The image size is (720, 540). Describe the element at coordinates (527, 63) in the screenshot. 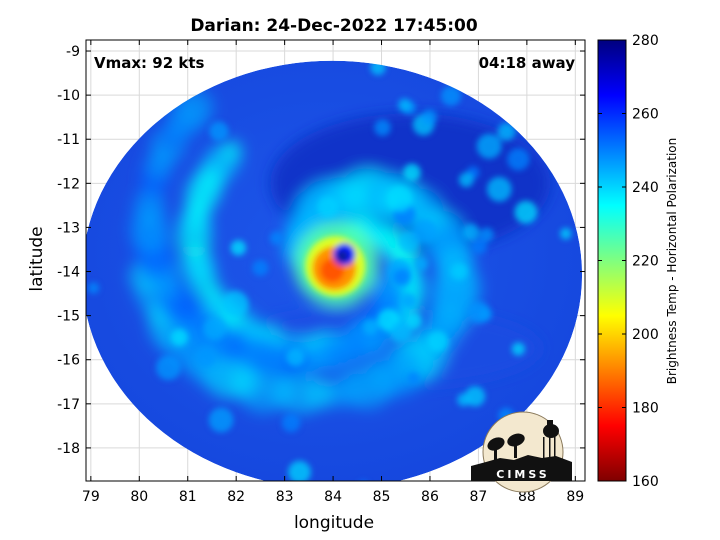

I see `time-away-annotation: 04:18 away` at that location.